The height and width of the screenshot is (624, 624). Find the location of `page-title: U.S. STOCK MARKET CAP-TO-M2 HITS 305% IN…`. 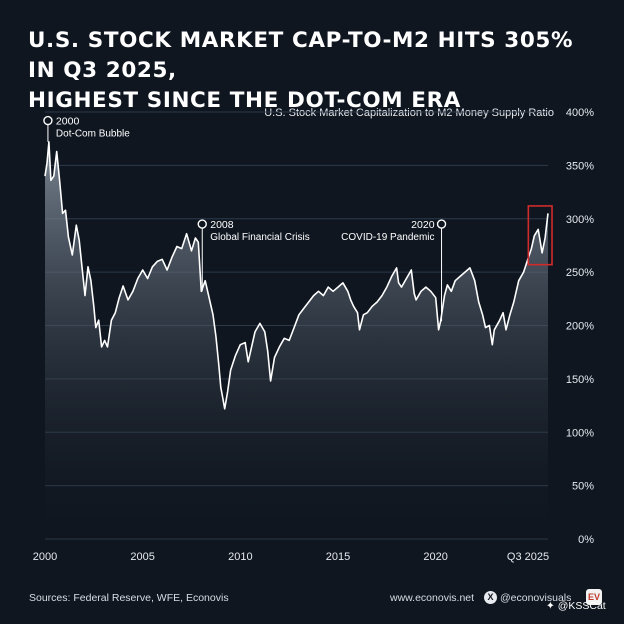

page-title: U.S. STOCK MARKET CAP-TO-M2 HITS 305% IN… is located at coordinates (318, 71).